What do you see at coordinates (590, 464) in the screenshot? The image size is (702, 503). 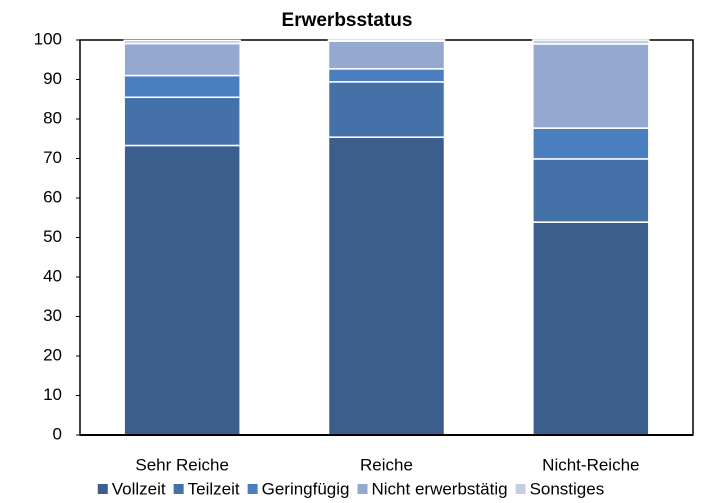 I see `x-tick-label: Nicht-Reiche` at bounding box center [590, 464].